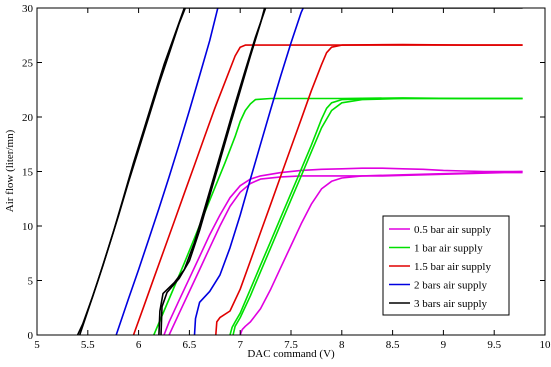 This screenshot has height=367, width=551. I want to click on y-tick-label: 20, so click(28, 118).